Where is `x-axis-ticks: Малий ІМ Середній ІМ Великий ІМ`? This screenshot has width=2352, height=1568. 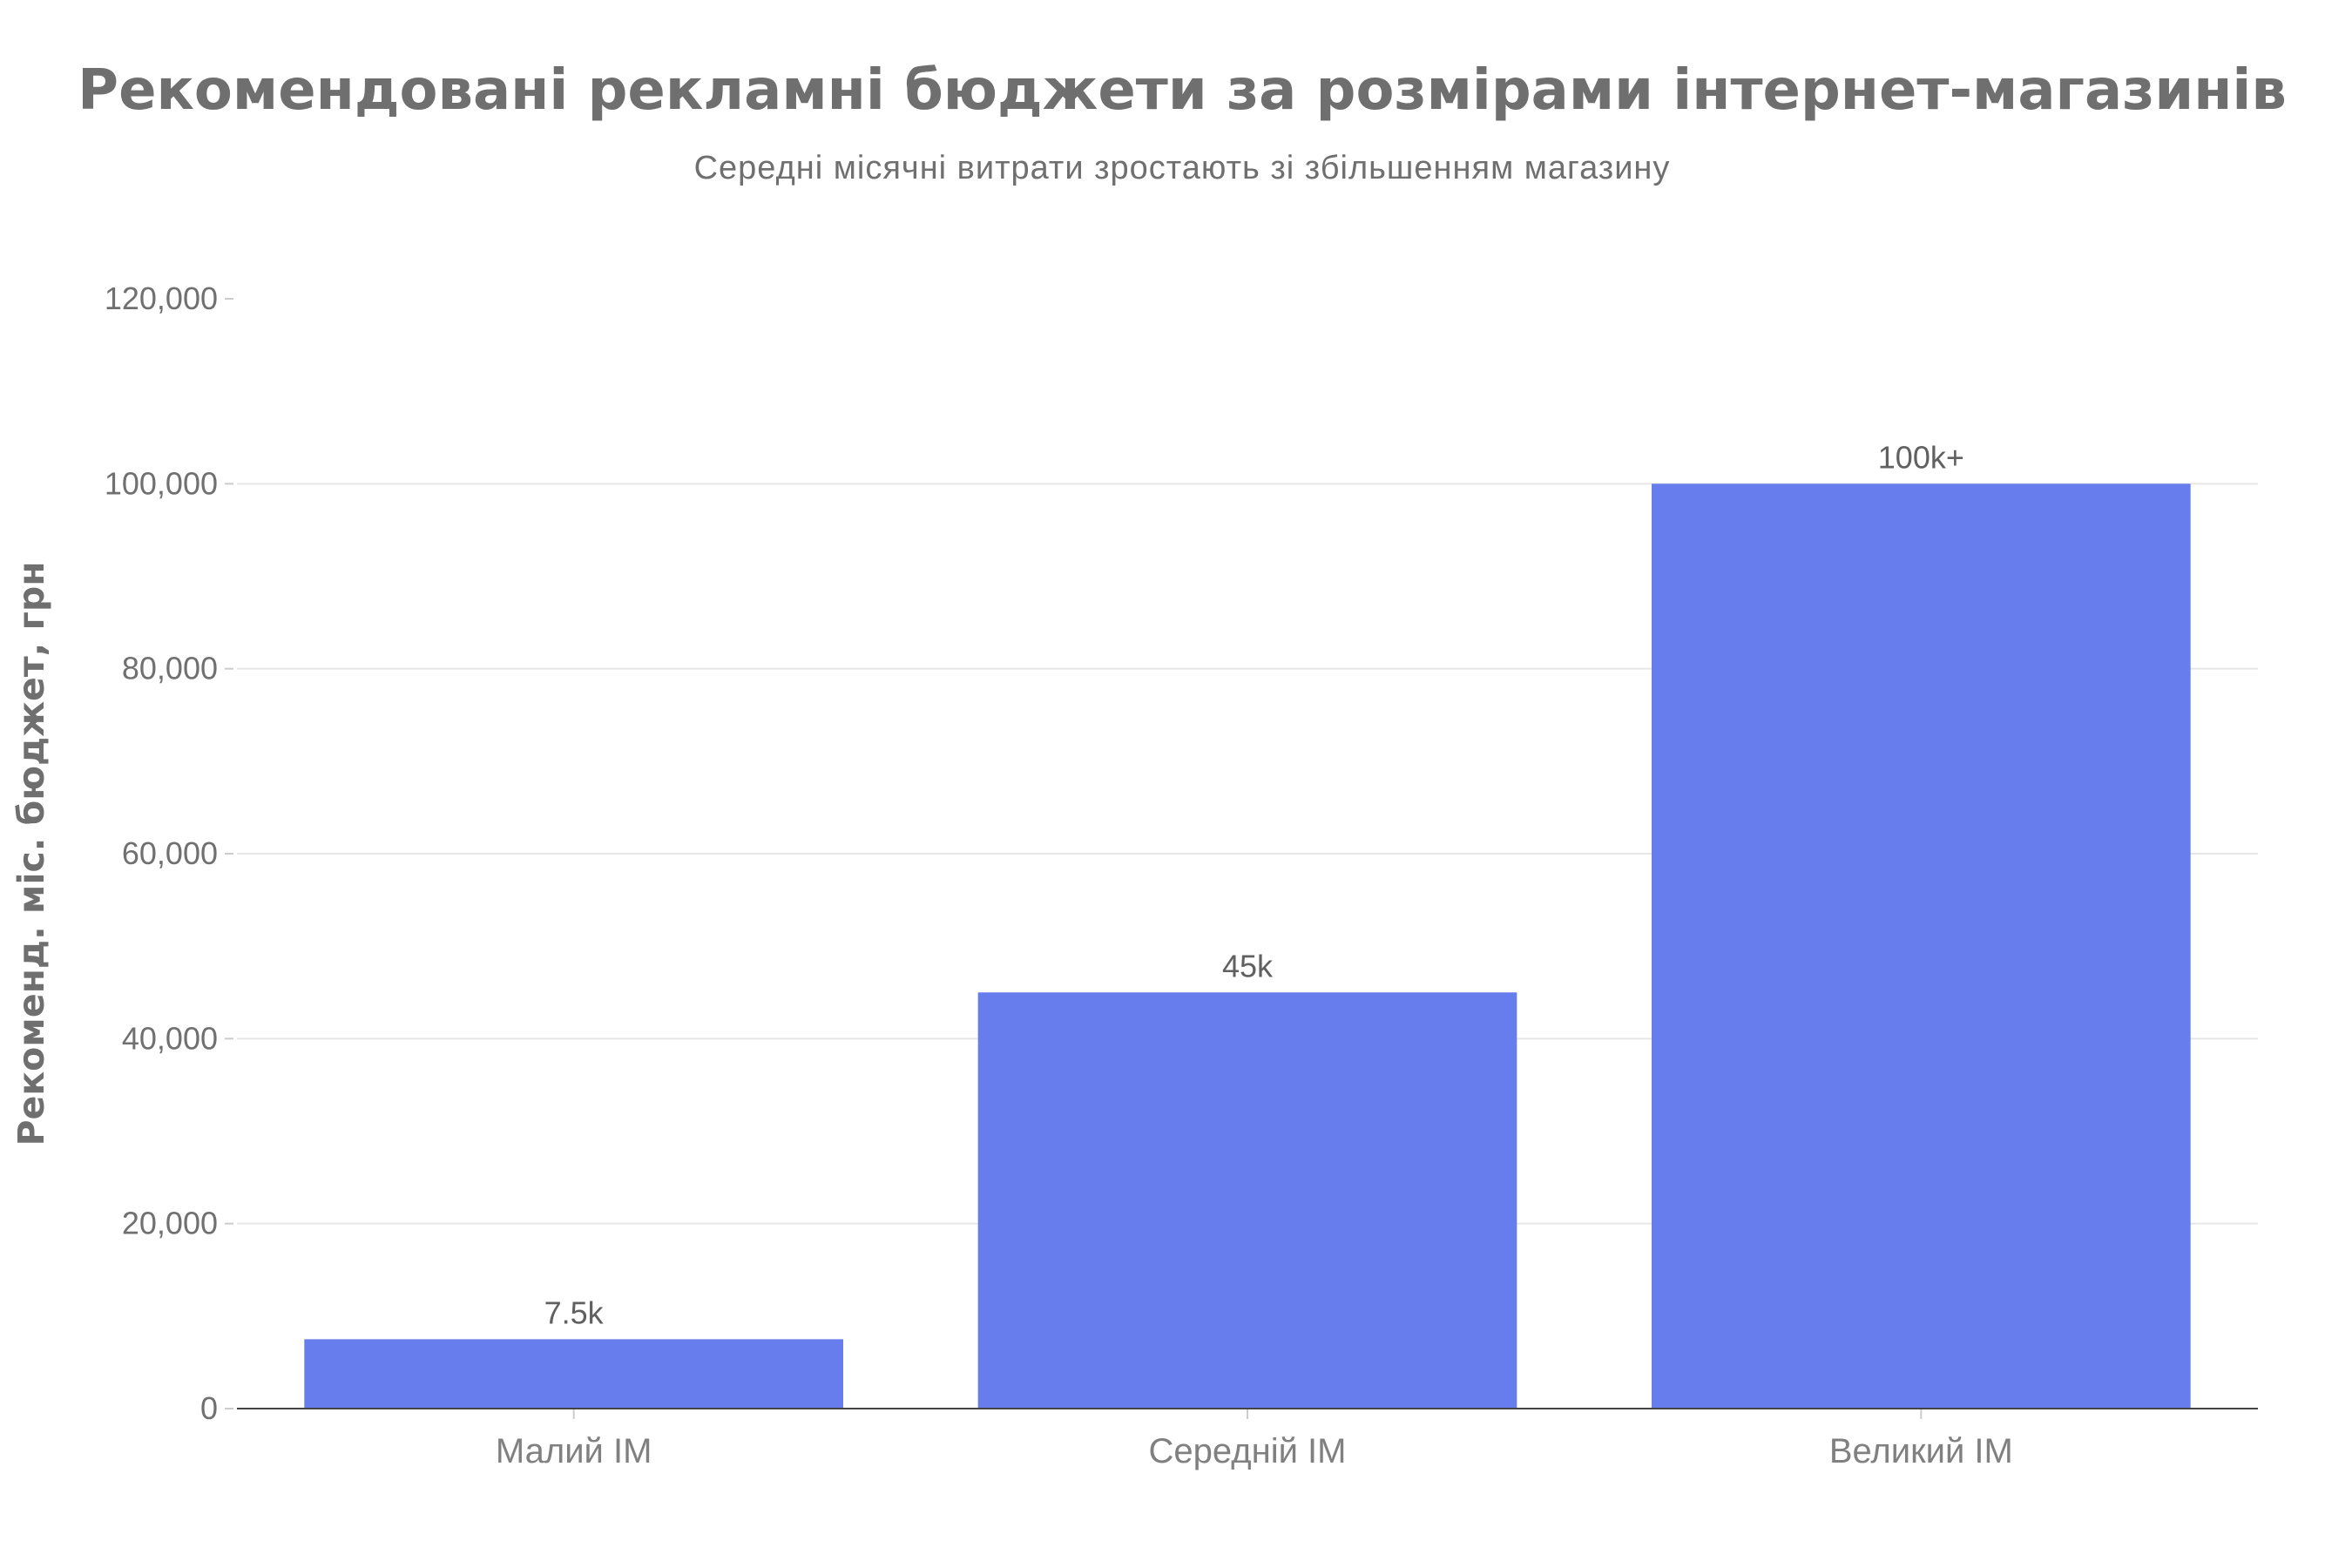
x-axis-ticks: Малий ІМ Середній ІМ Великий ІМ is located at coordinates (1254, 1439).